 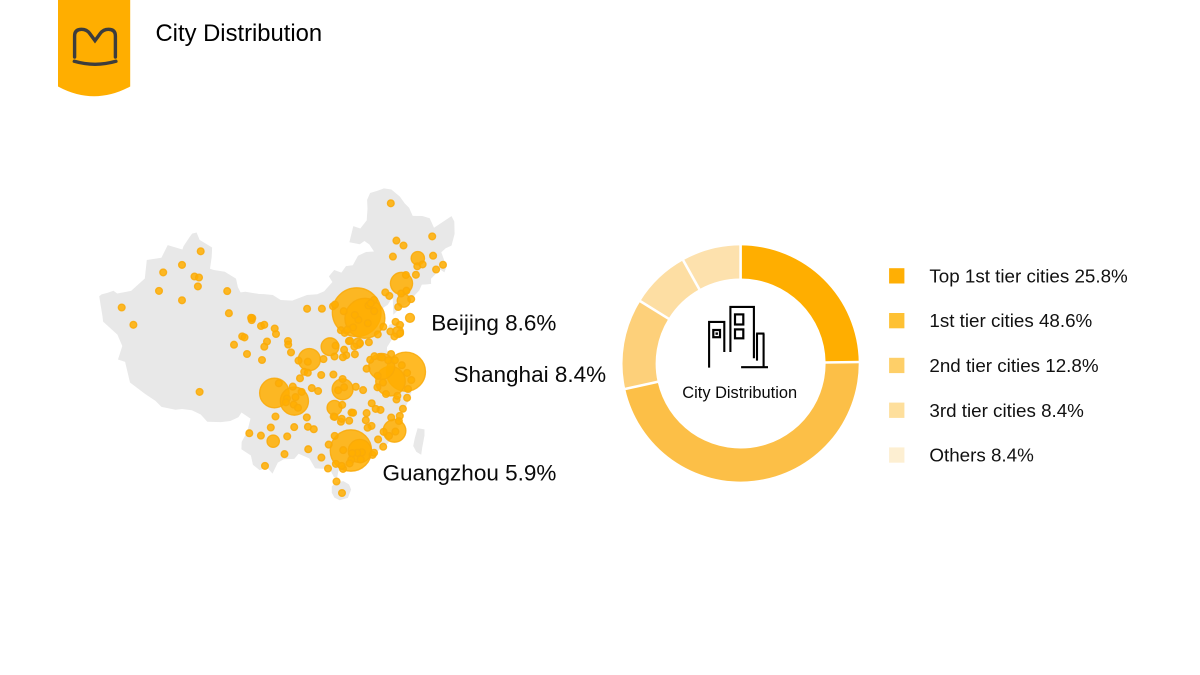 What do you see at coordinates (1010, 320) in the screenshot?
I see `svg-text: 1st tier cities 48.6%` at bounding box center [1010, 320].